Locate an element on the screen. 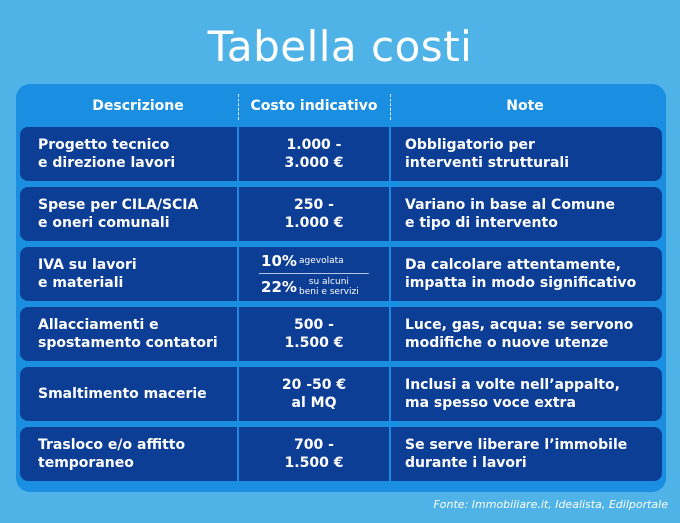 This screenshot has width=680, height=523. page-title: Tabella costi is located at coordinates (340, 46).